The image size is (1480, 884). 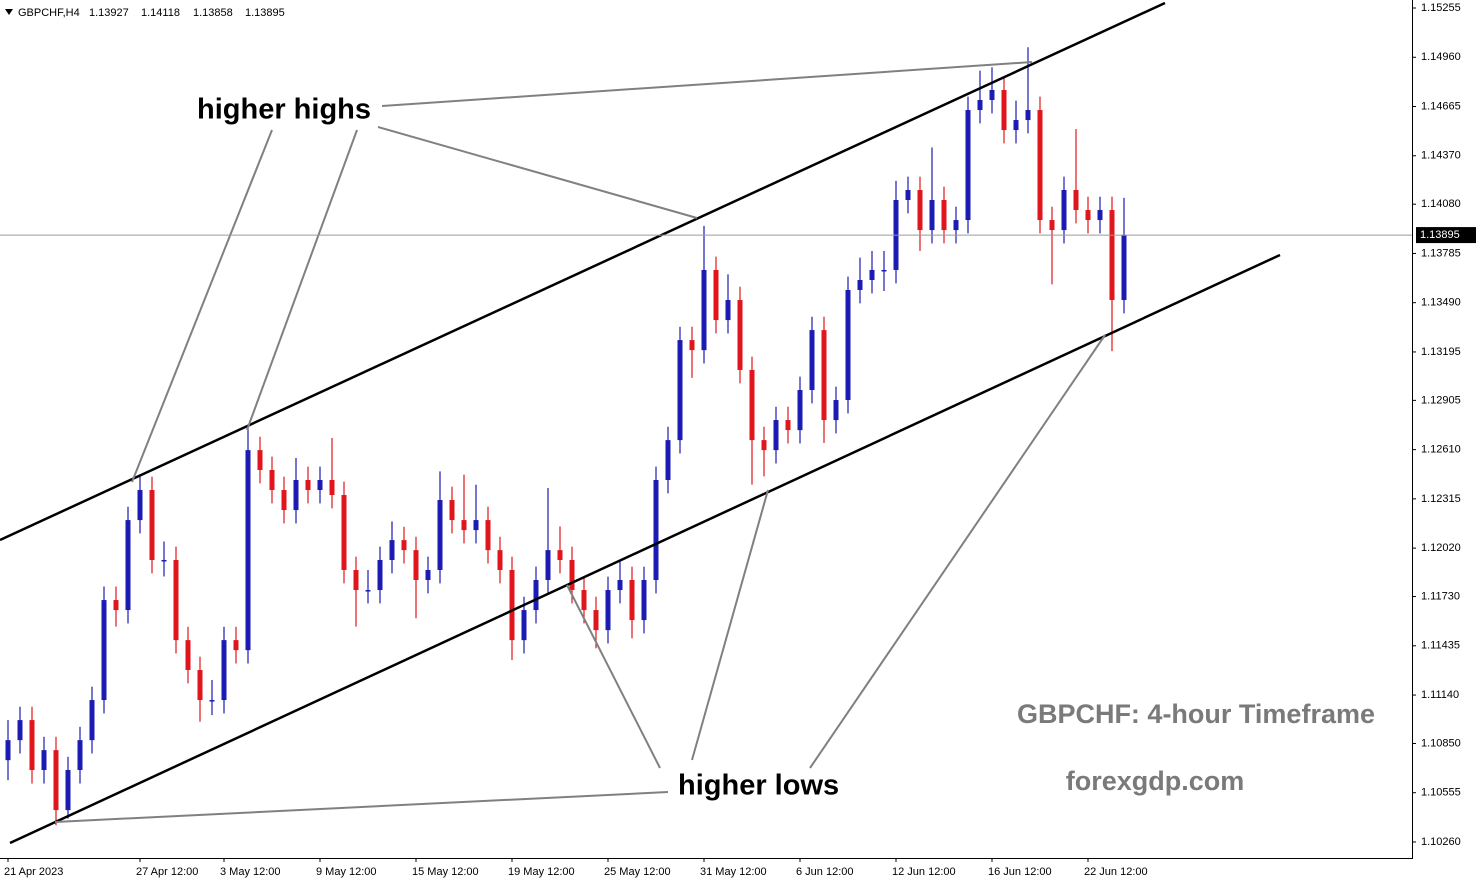 What do you see at coordinates (1441, 204) in the screenshot?
I see `y-tick-label: 1.14080` at bounding box center [1441, 204].